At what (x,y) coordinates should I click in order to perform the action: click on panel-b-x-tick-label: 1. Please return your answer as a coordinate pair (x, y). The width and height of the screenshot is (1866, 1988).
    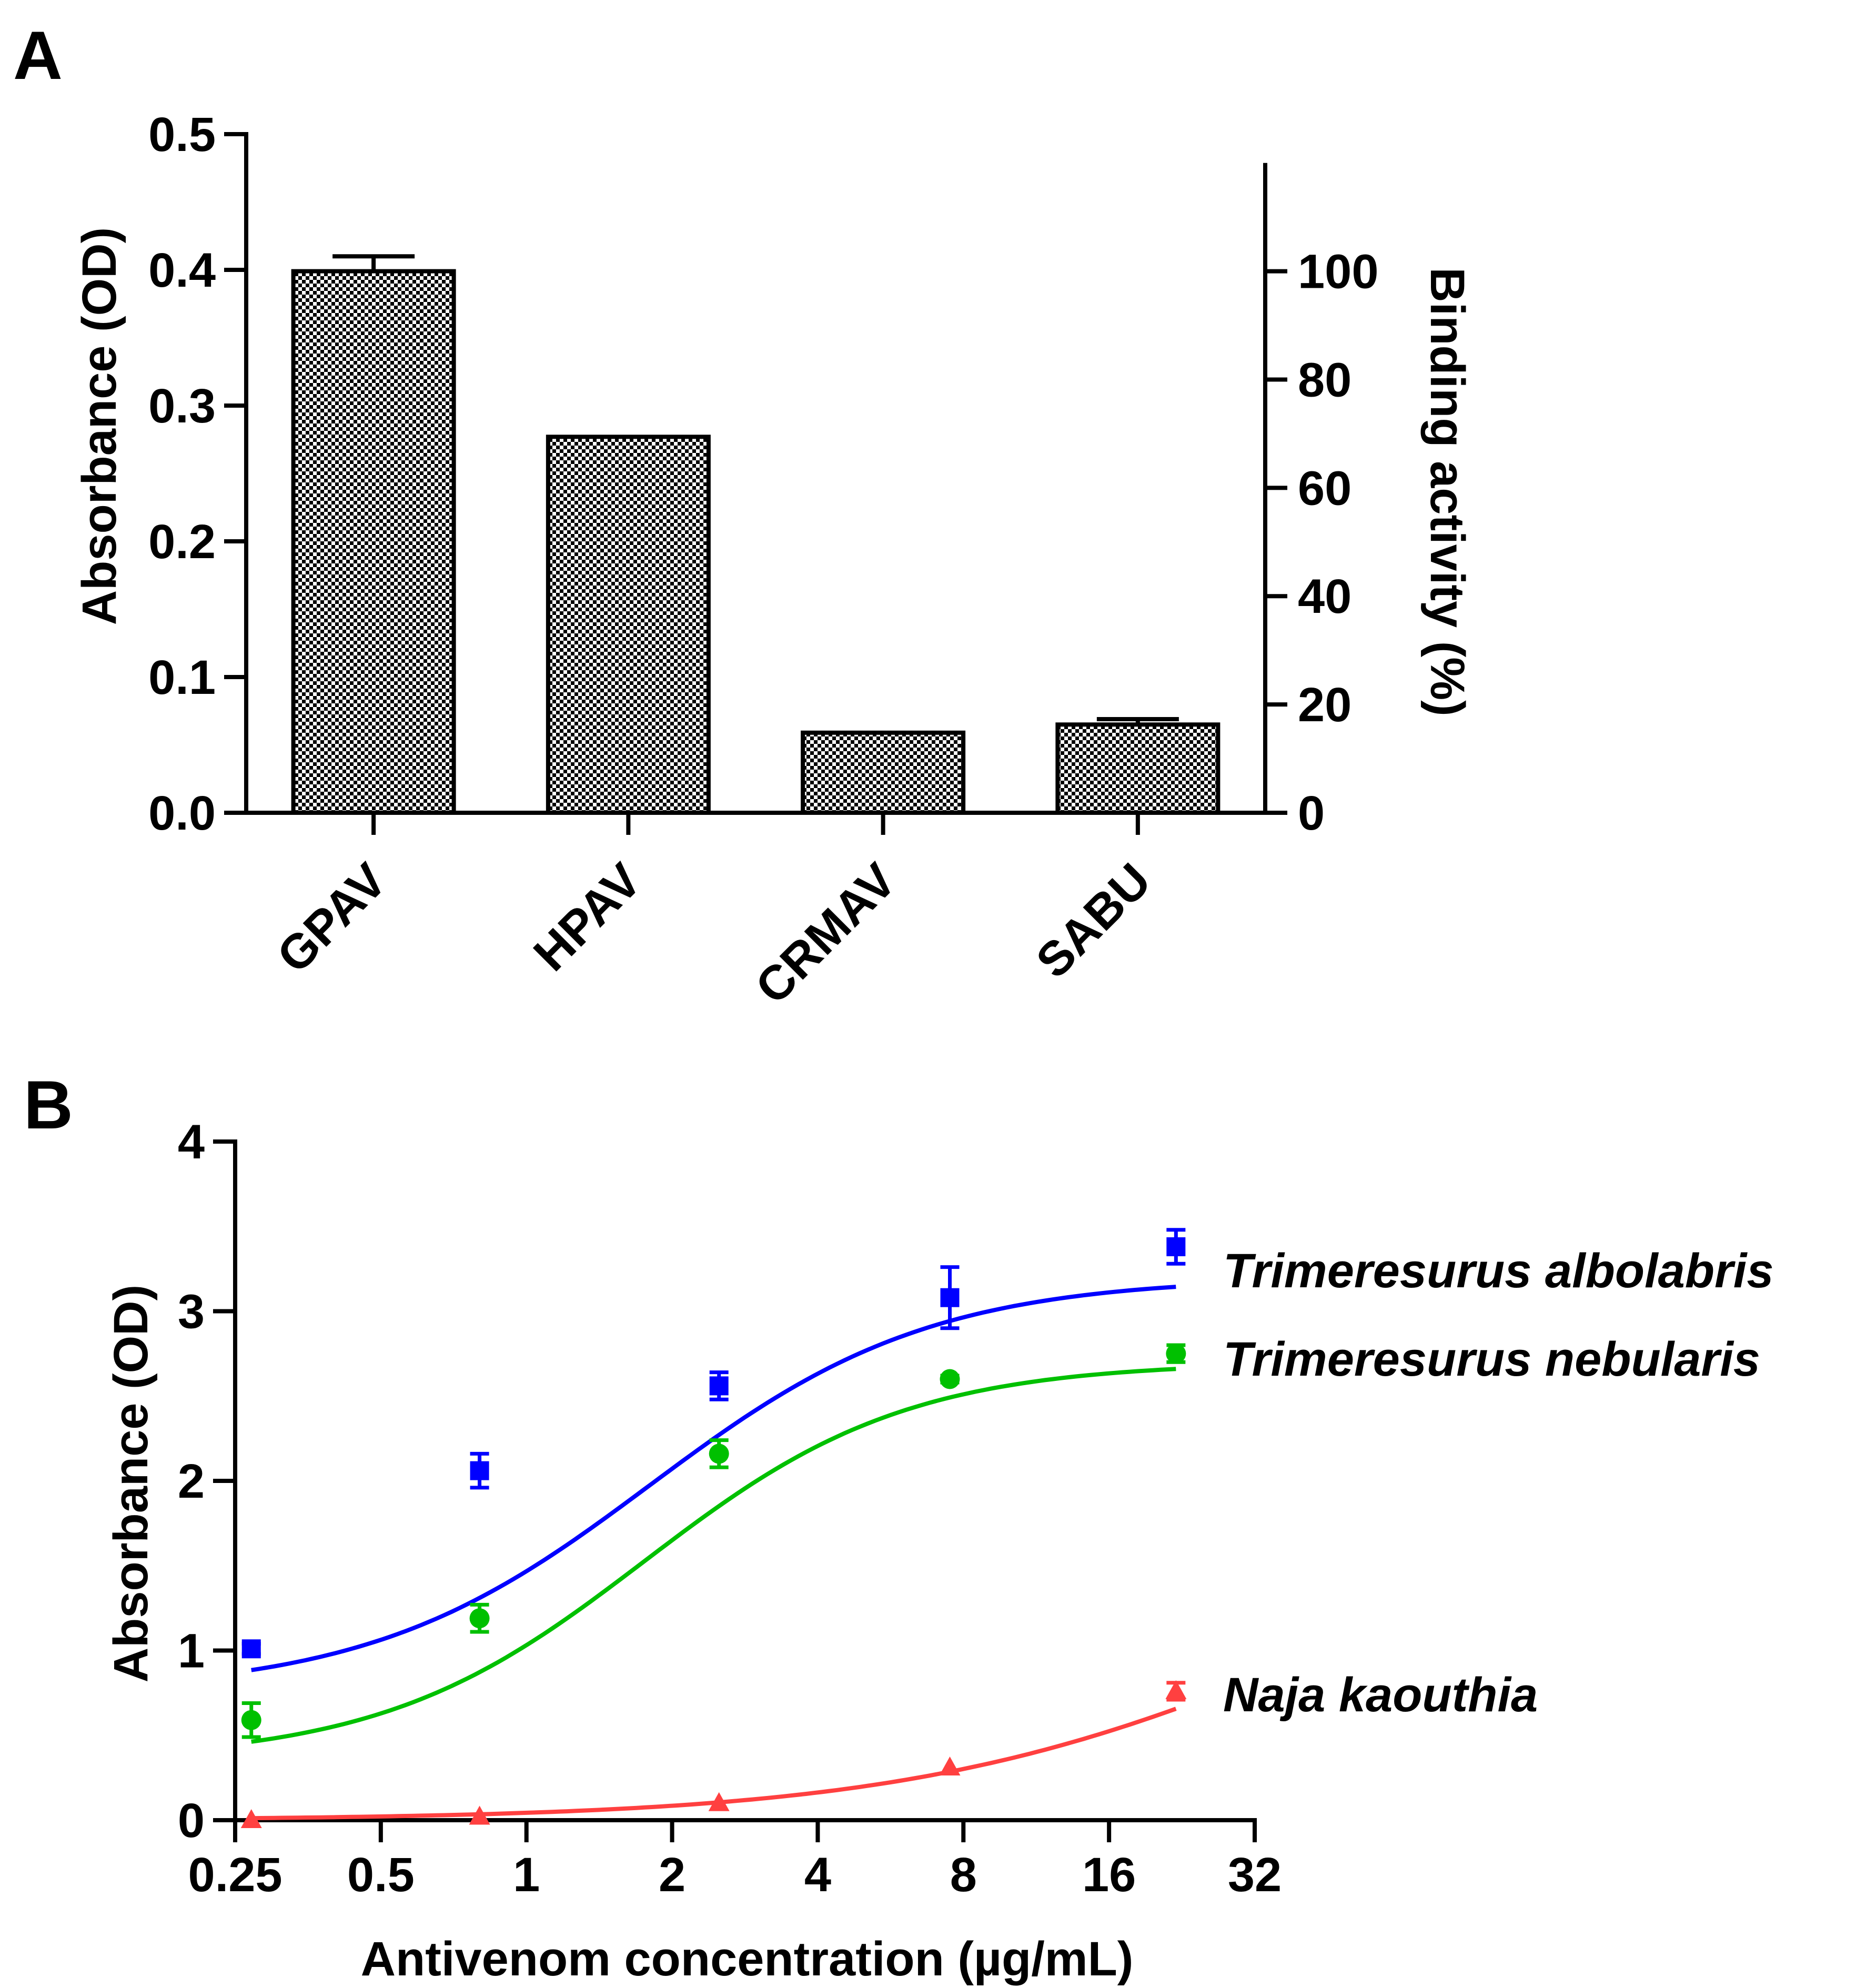
    Looking at the image, I should click on (526, 1875).